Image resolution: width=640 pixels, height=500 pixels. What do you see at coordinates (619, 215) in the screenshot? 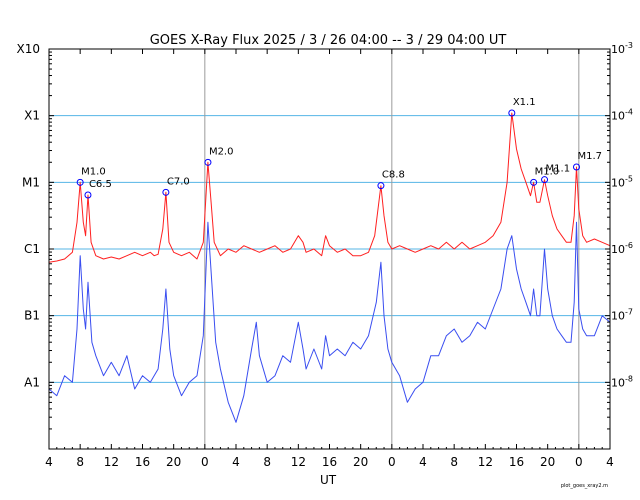
I see `right-axis: 10-810-710-610-510-410-3` at bounding box center [619, 215].